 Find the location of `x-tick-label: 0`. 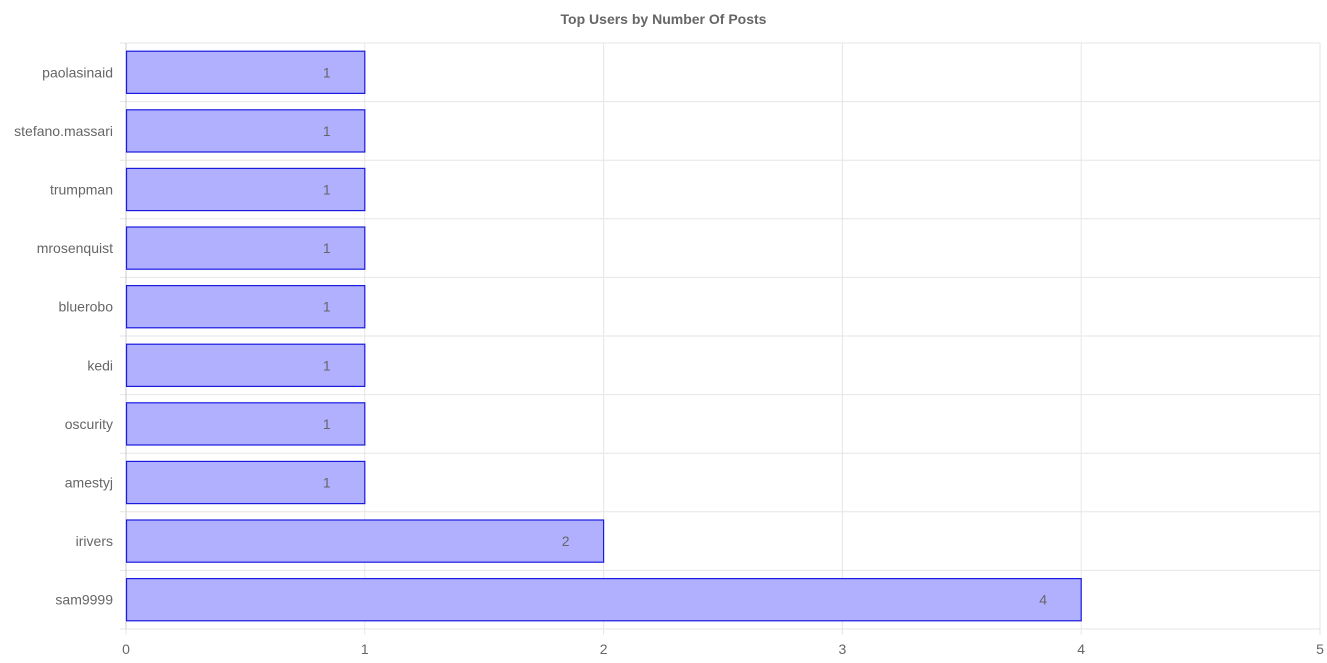

x-tick-label: 0 is located at coordinates (126, 649).